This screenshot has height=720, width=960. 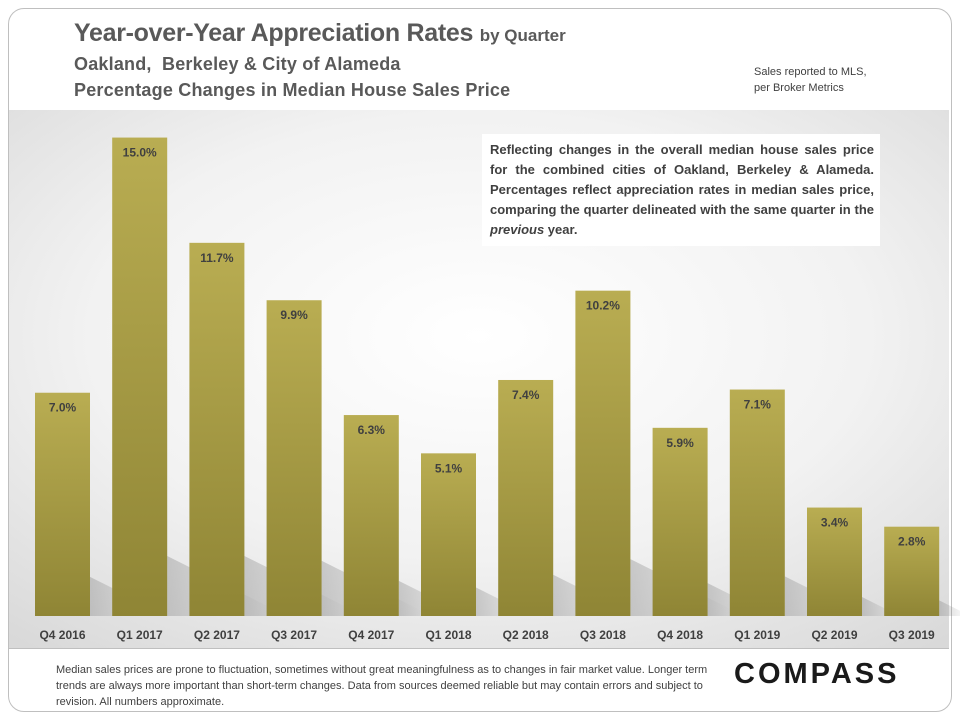 I want to click on x-tick-label: Q4 2016, so click(x=62, y=635).